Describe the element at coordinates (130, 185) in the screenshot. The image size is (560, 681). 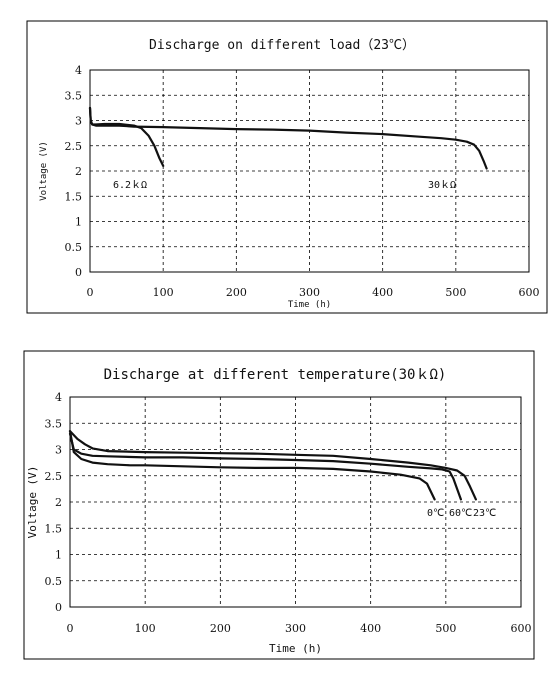
I see `curve-label: 6.2ｋΩ` at that location.